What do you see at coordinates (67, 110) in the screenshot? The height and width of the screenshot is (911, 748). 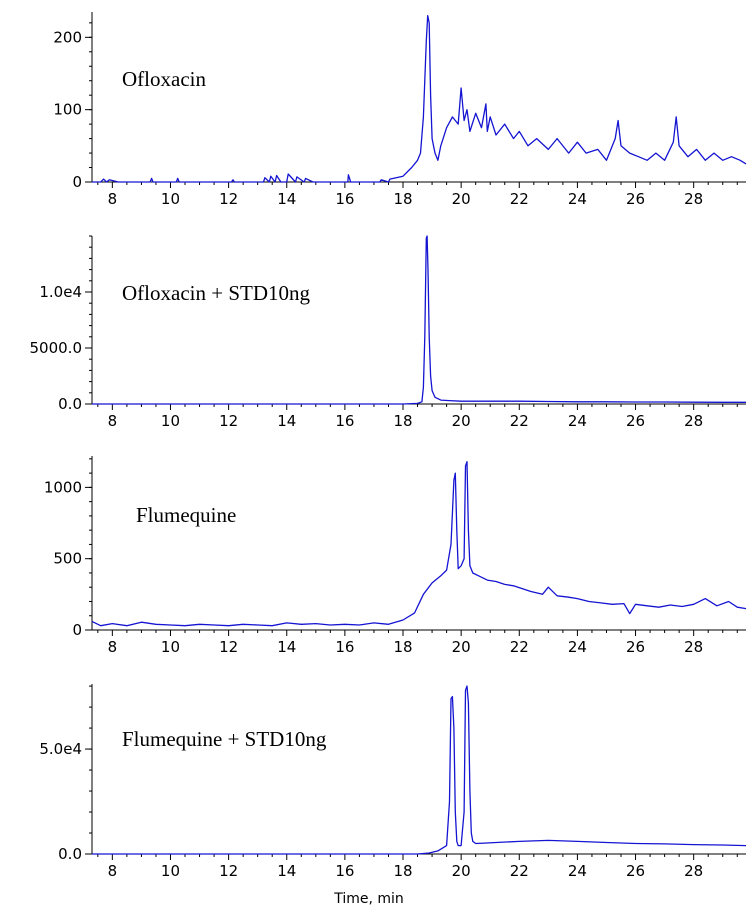 I see `y-tick-label: 100` at bounding box center [67, 110].